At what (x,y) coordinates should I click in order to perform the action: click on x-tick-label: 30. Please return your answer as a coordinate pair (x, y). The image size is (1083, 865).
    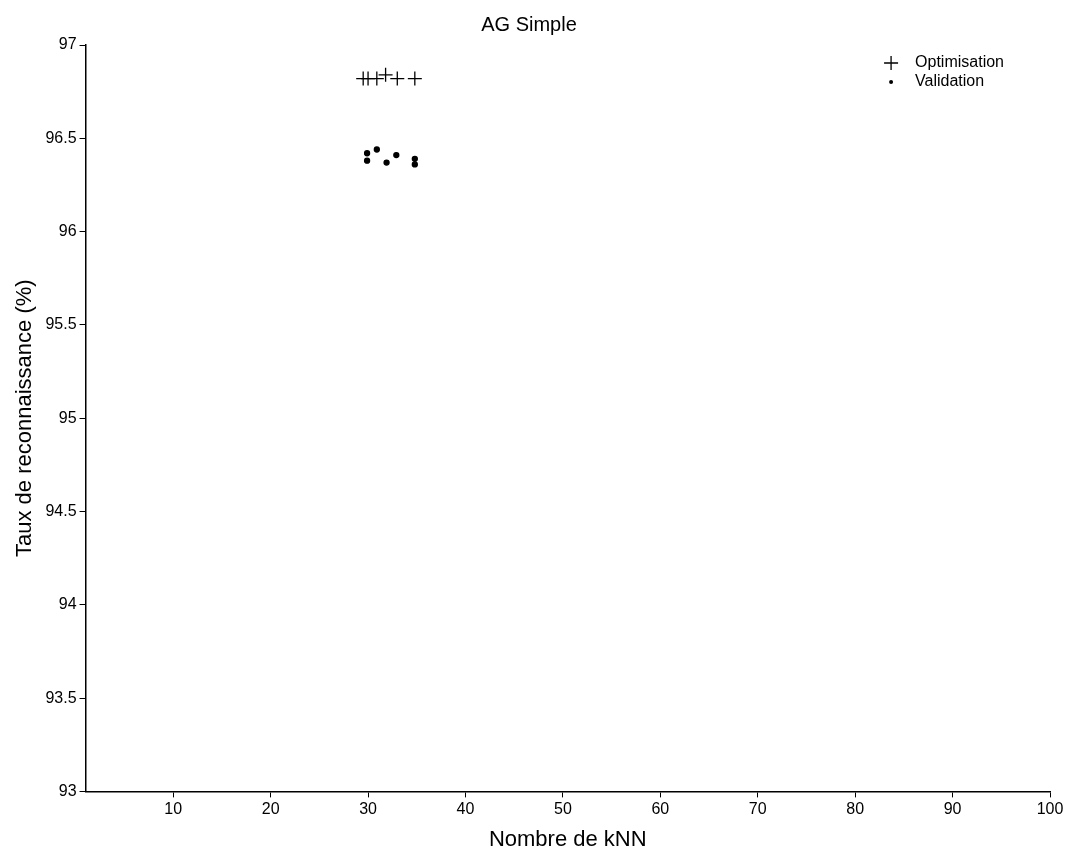
    Looking at the image, I should click on (368, 809).